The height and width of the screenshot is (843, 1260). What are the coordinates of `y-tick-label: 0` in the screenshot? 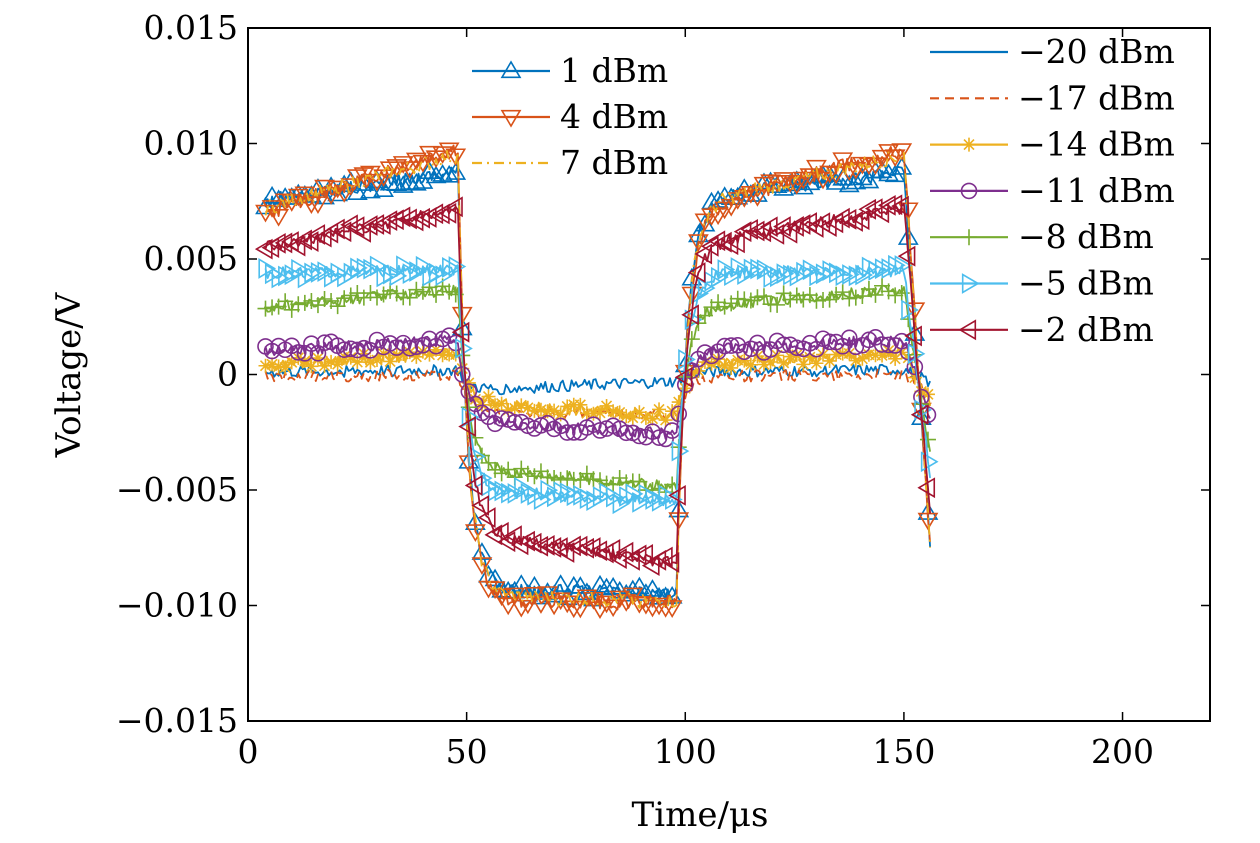 It's located at (227, 374).